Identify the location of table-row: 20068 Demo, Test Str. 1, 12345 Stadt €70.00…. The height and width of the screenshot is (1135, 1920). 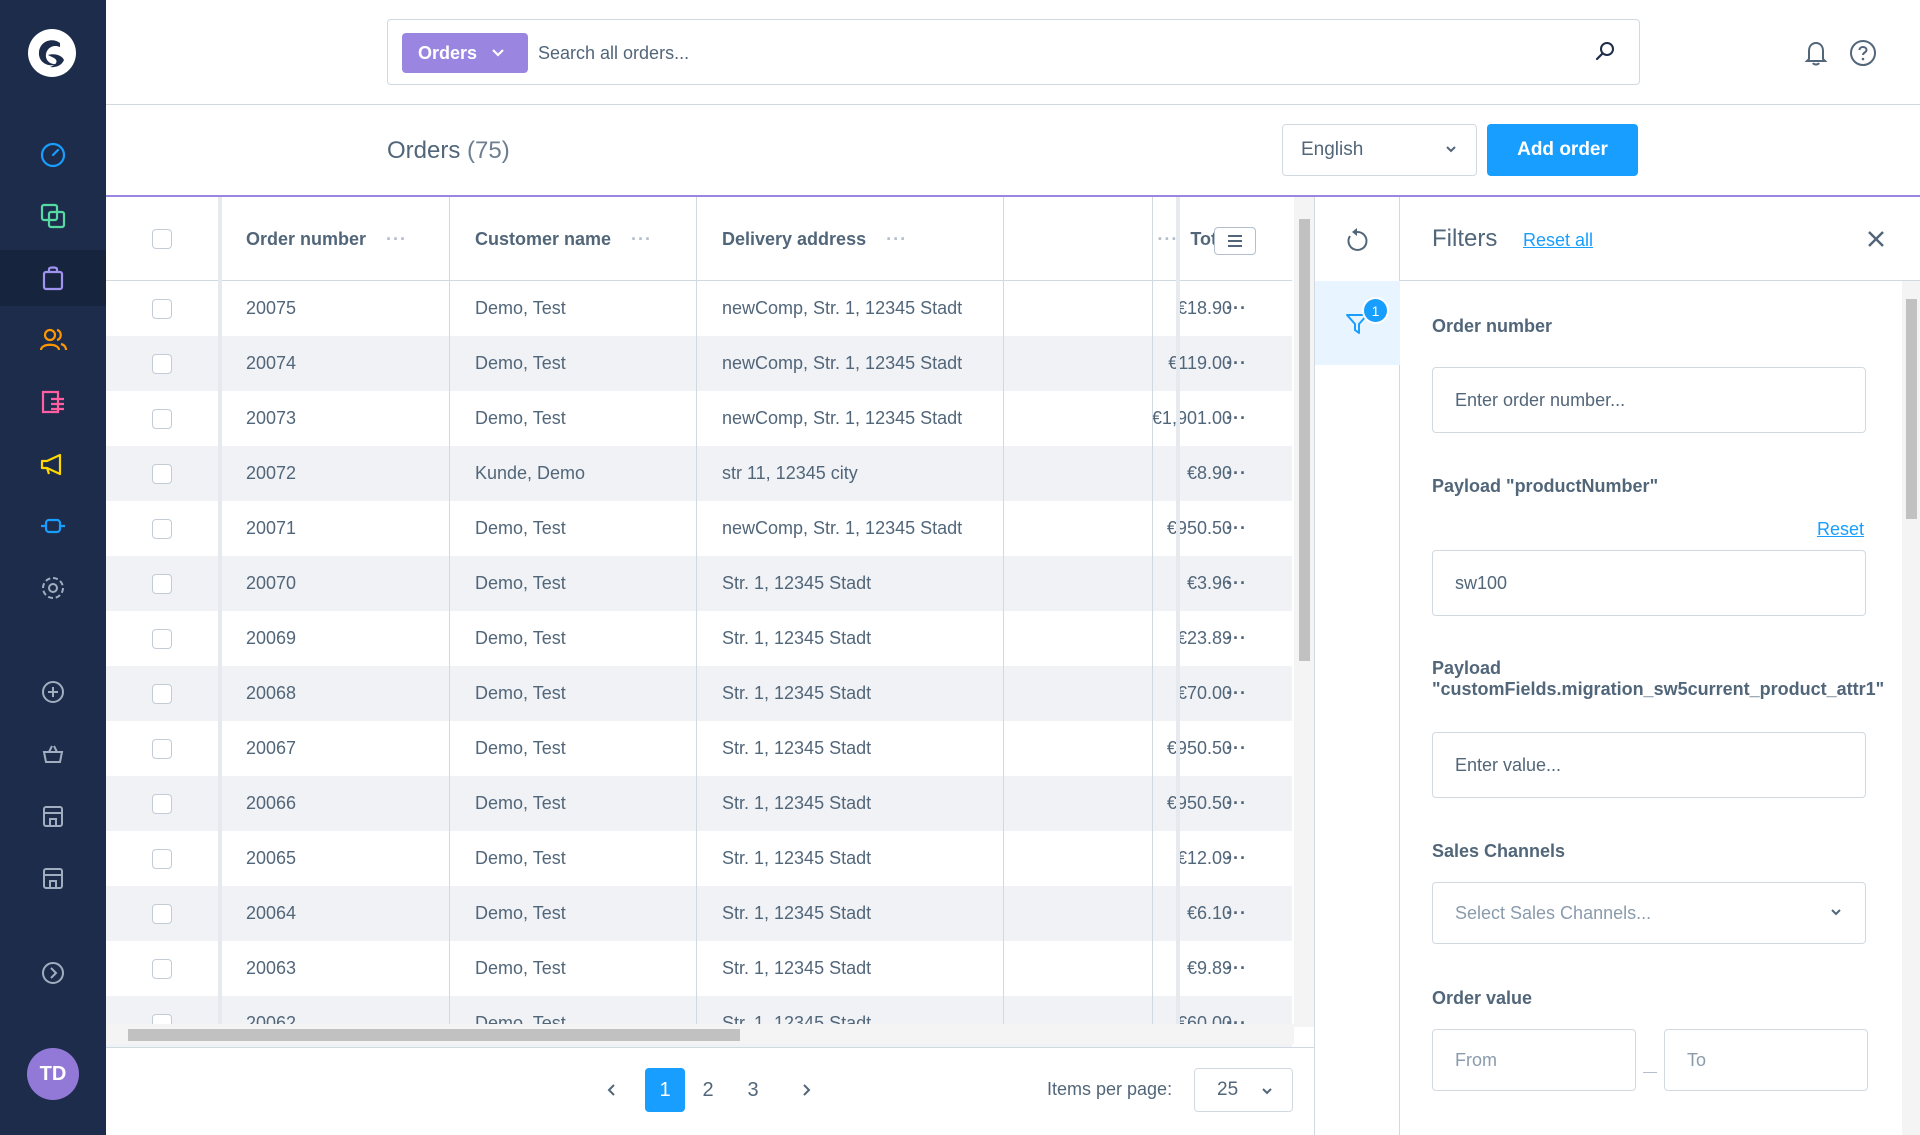
(699, 693).